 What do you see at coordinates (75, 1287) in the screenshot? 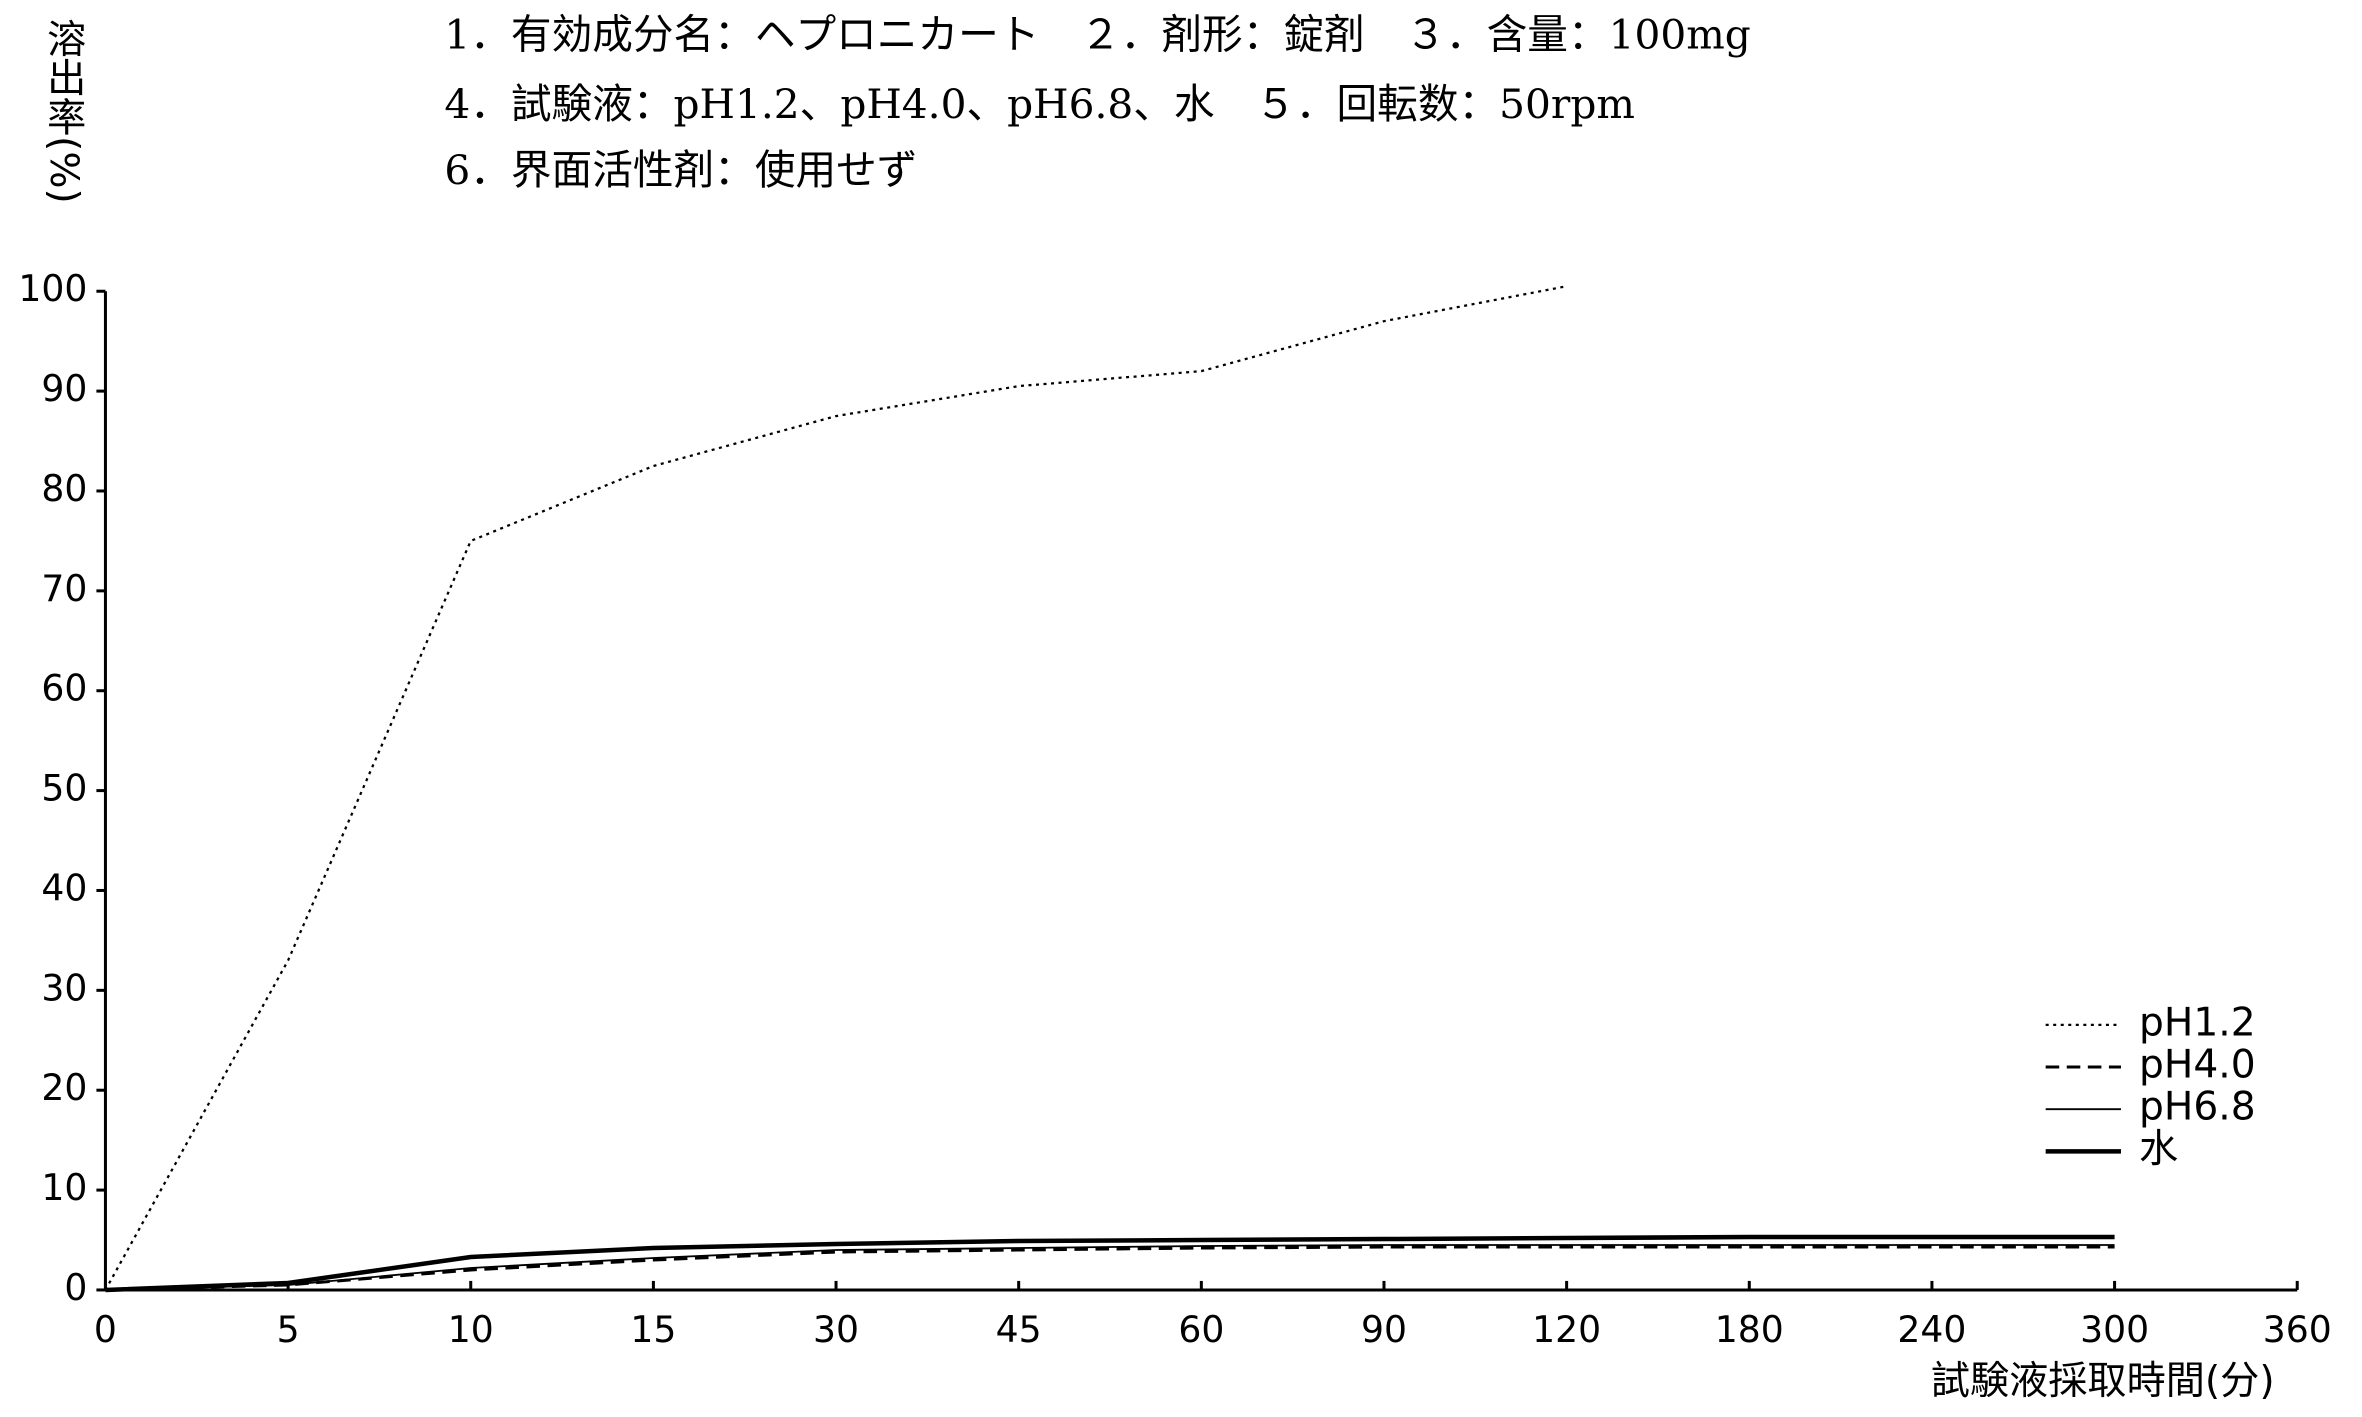
I see `y-tick-label: 0` at bounding box center [75, 1287].